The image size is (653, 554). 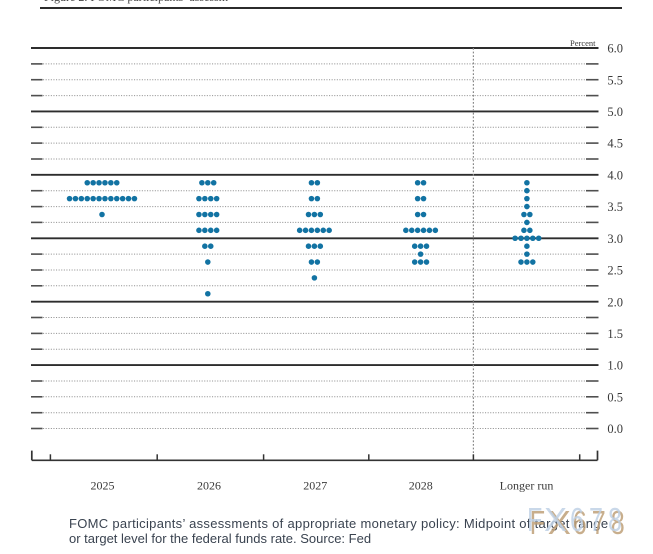 What do you see at coordinates (209, 486) in the screenshot?
I see `svg-text: 2026` at bounding box center [209, 486].